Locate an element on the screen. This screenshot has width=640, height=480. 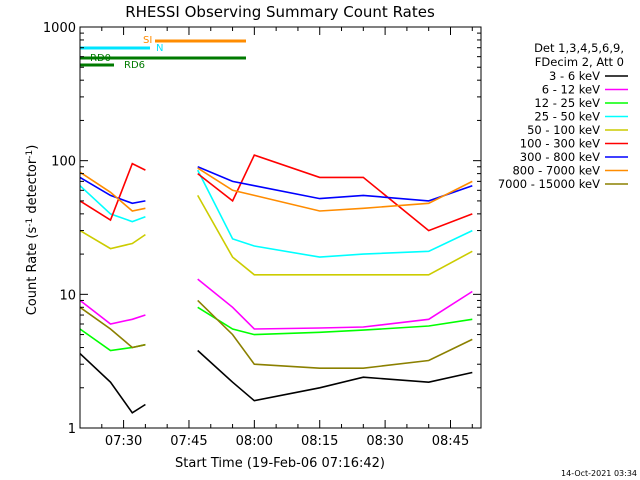
flag-label-2: RD0 is located at coordinates (100, 58).